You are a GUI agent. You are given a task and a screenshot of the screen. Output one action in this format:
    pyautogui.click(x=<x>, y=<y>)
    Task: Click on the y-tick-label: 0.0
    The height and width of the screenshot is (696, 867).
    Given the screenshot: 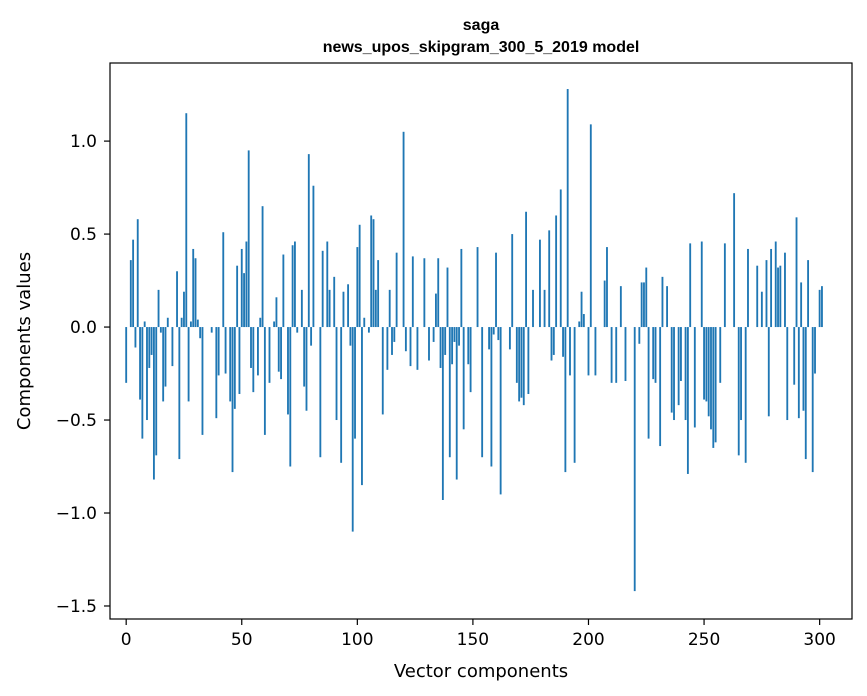 What is the action you would take?
    pyautogui.click(x=83, y=328)
    